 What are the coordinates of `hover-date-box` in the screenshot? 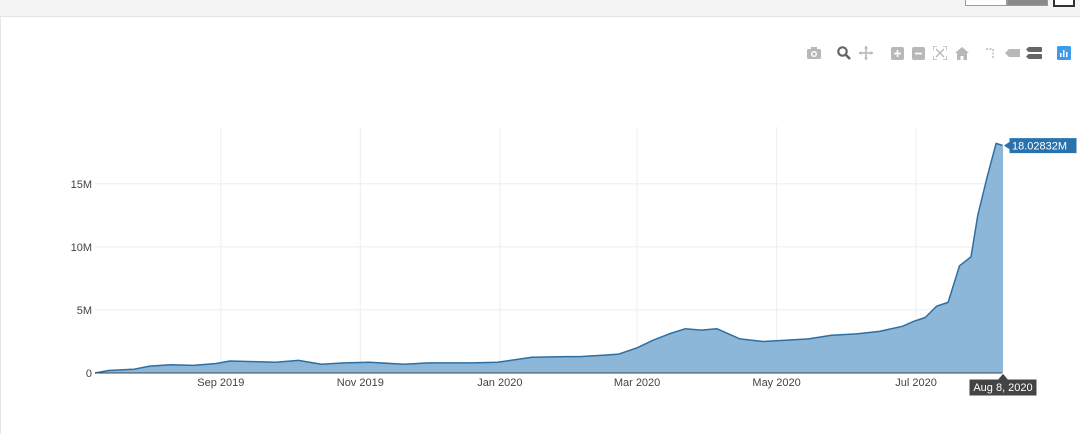 It's located at (1003, 384).